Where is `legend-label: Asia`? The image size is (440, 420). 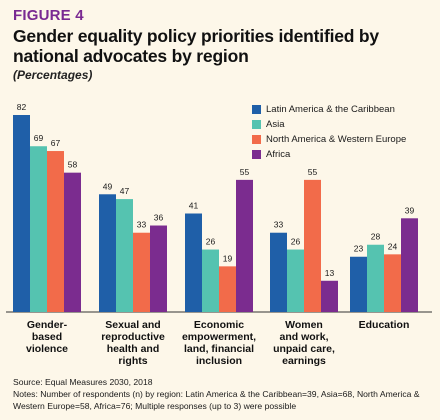 legend-label: Asia is located at coordinates (275, 124).